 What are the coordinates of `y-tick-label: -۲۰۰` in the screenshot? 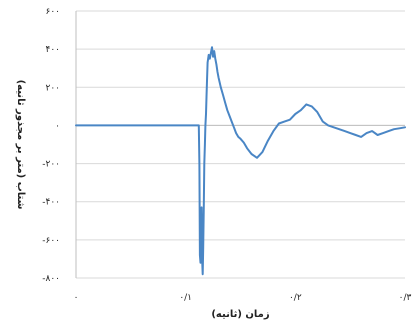 It's located at (51, 165).